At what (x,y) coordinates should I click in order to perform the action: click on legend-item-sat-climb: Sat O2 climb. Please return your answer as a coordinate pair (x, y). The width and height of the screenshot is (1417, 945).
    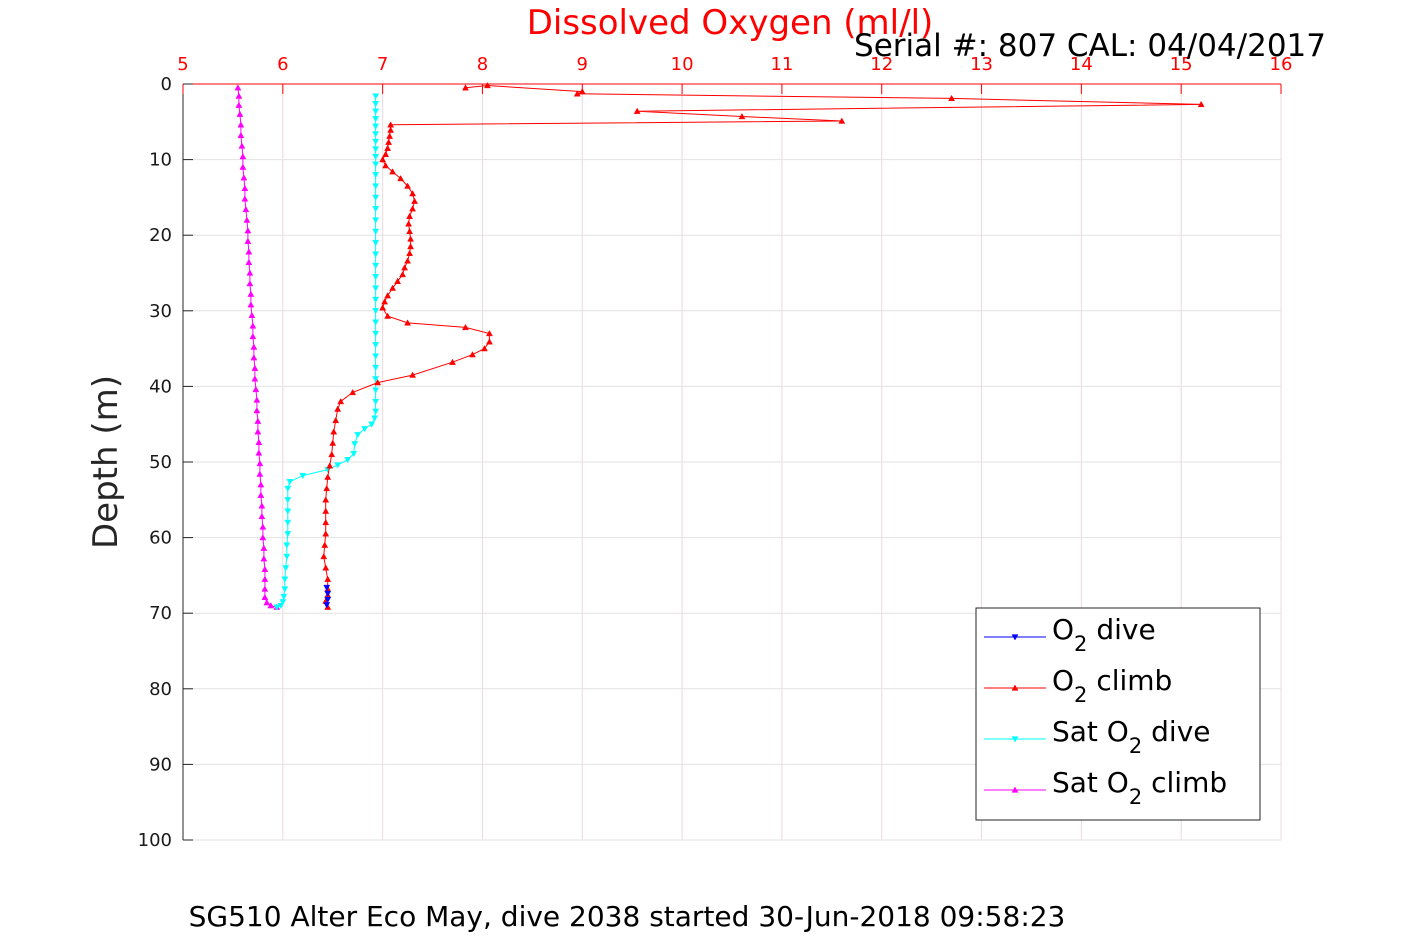
    Looking at the image, I should click on (1105, 787).